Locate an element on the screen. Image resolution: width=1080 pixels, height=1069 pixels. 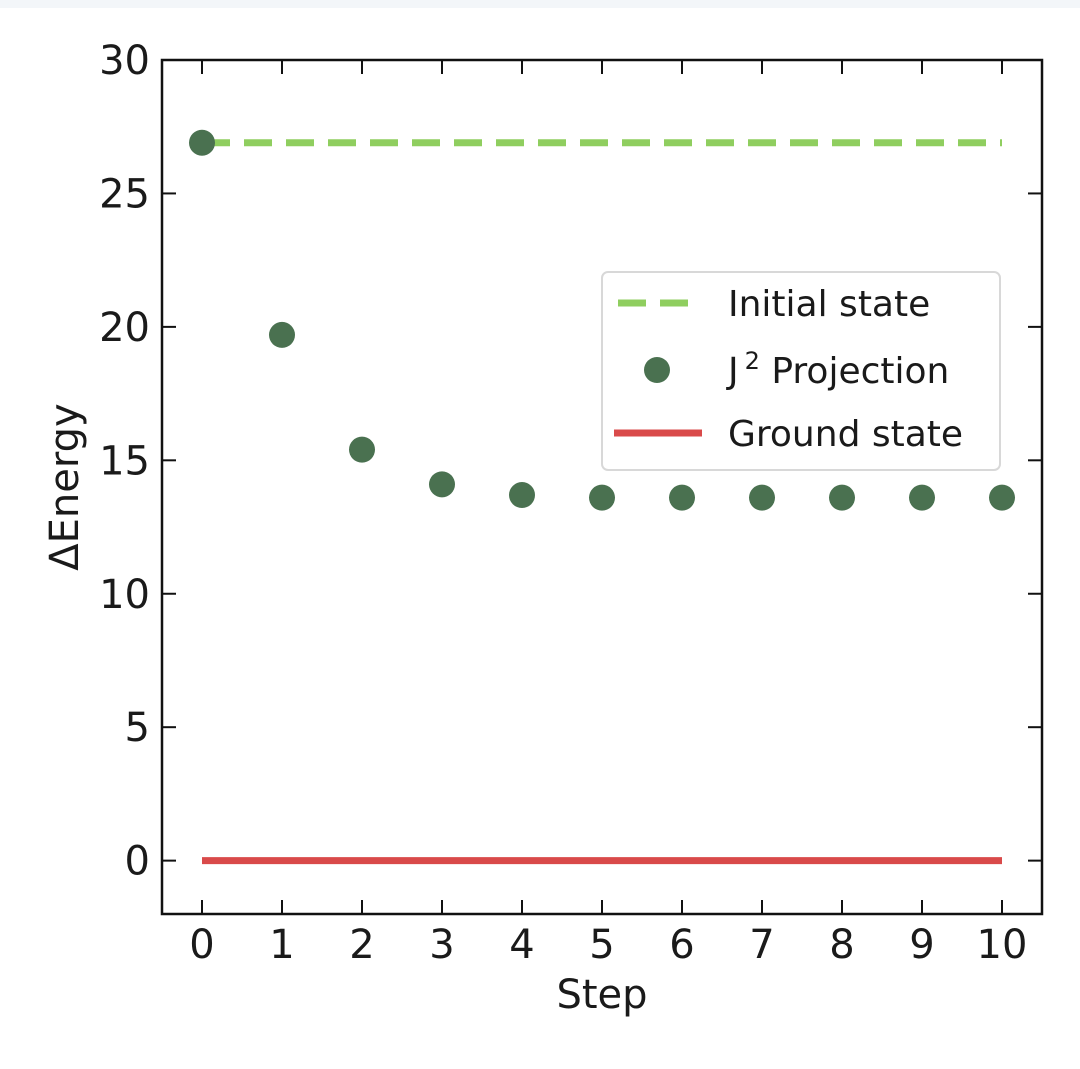
x-tick-label: 2 is located at coordinates (361, 945).